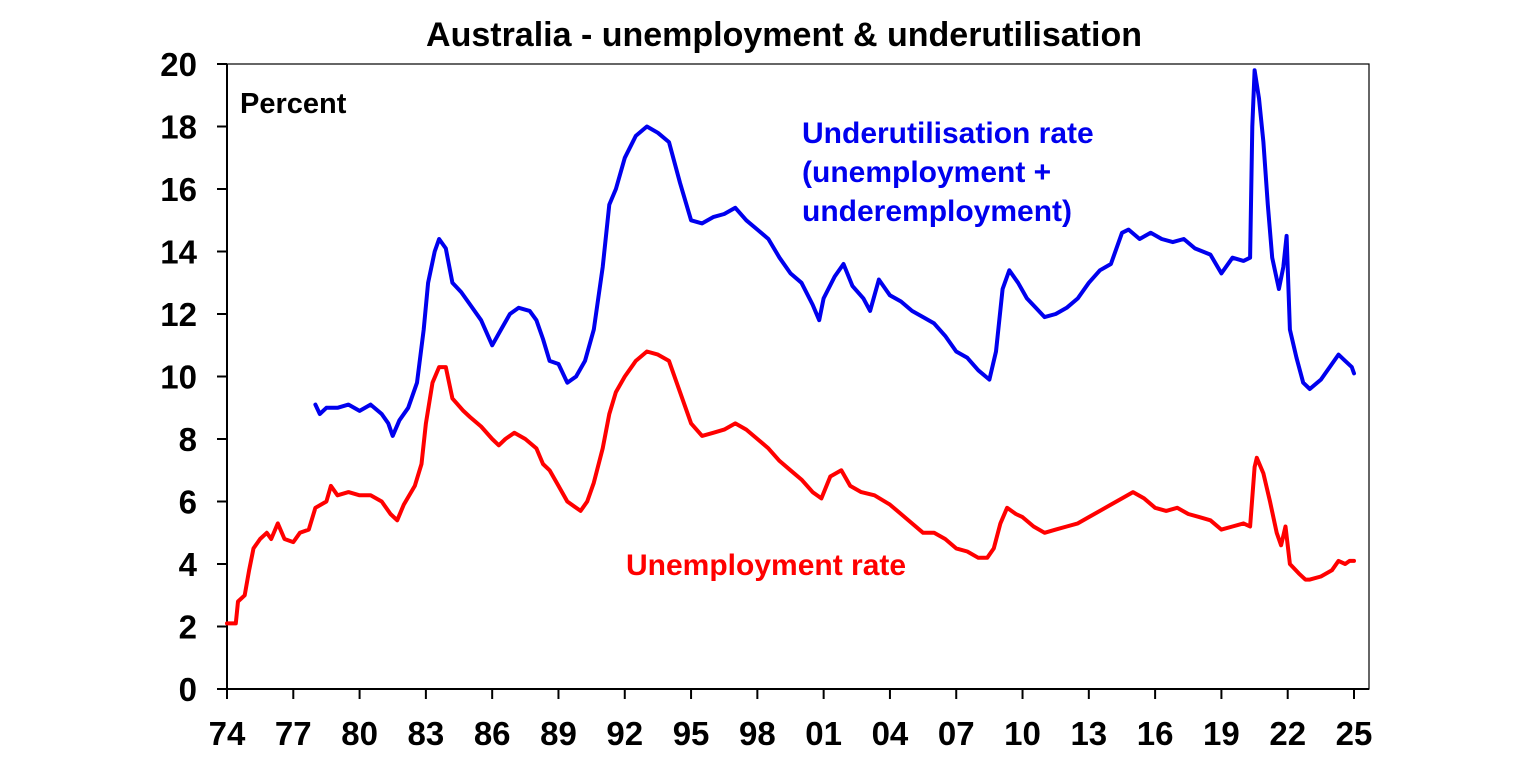 This screenshot has width=1536, height=775. I want to click on y-tick-label: 16, so click(178, 189).